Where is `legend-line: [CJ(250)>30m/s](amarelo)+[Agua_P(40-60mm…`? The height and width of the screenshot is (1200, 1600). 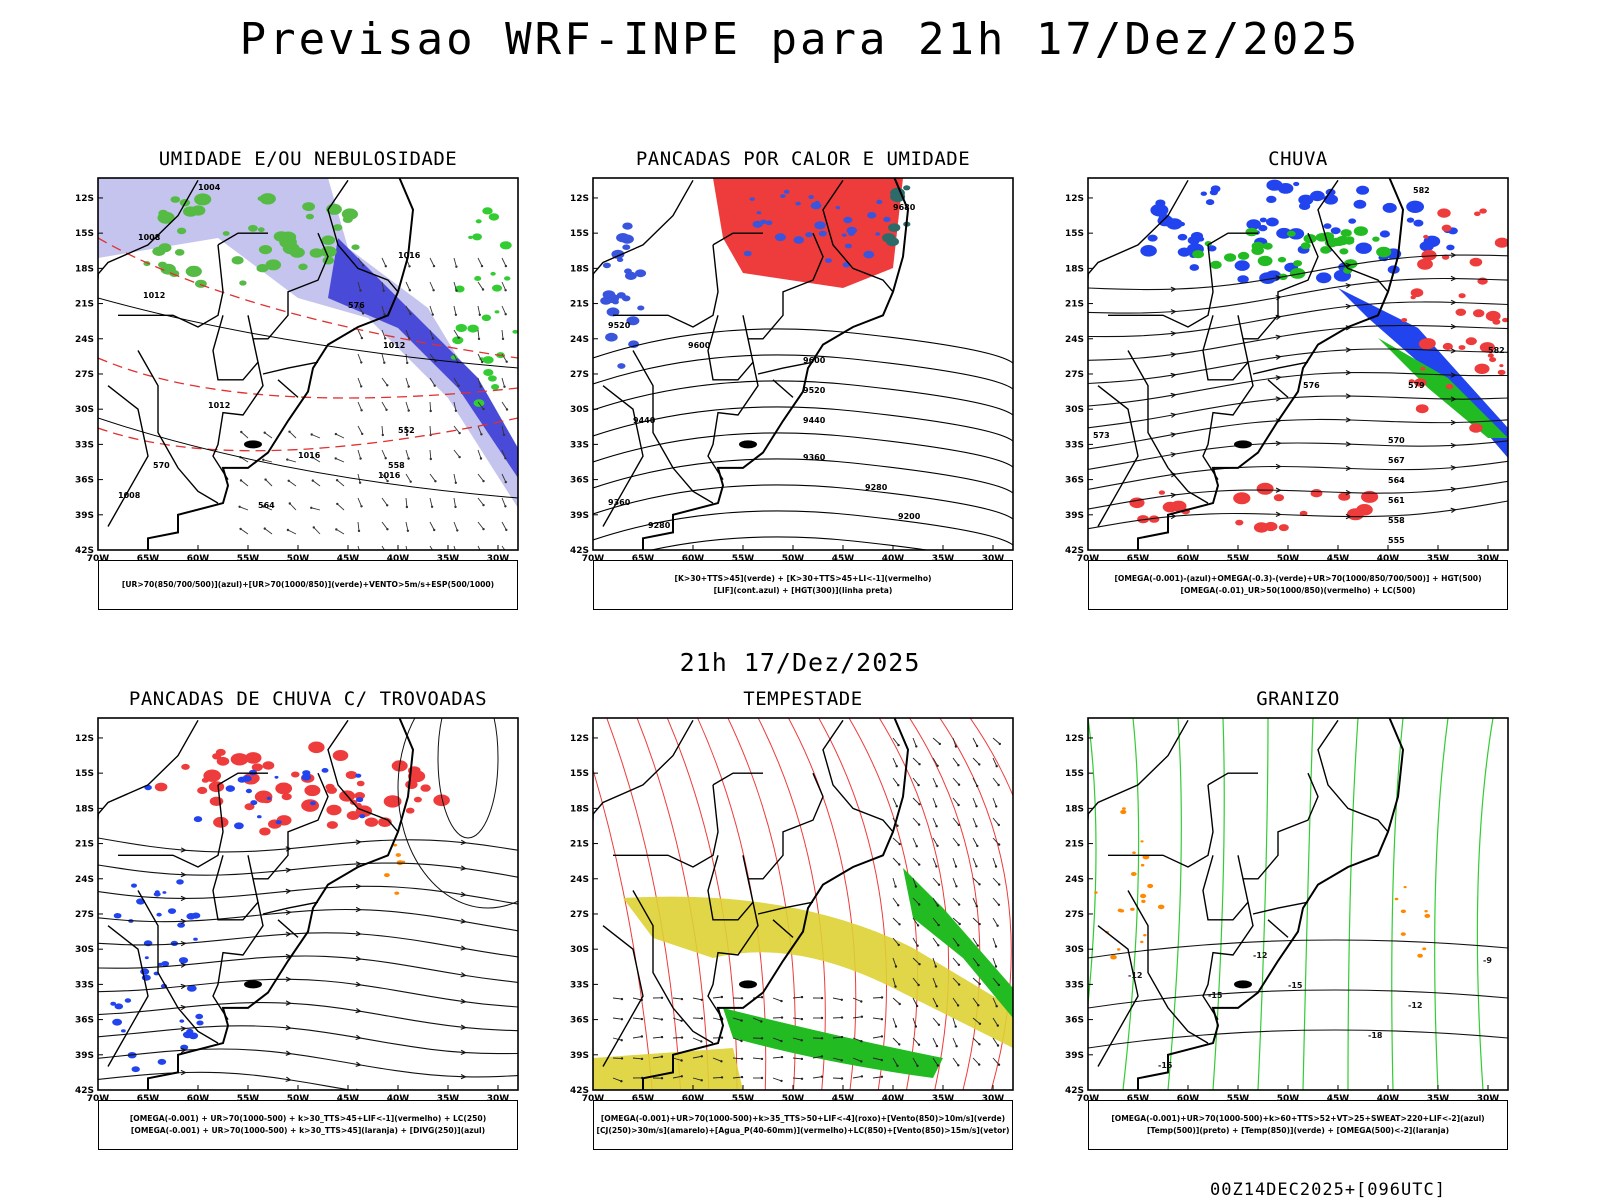
legend-line: [CJ(250)>30m/s](amarelo)+[Agua_P(40-60mm… is located at coordinates (803, 1130).